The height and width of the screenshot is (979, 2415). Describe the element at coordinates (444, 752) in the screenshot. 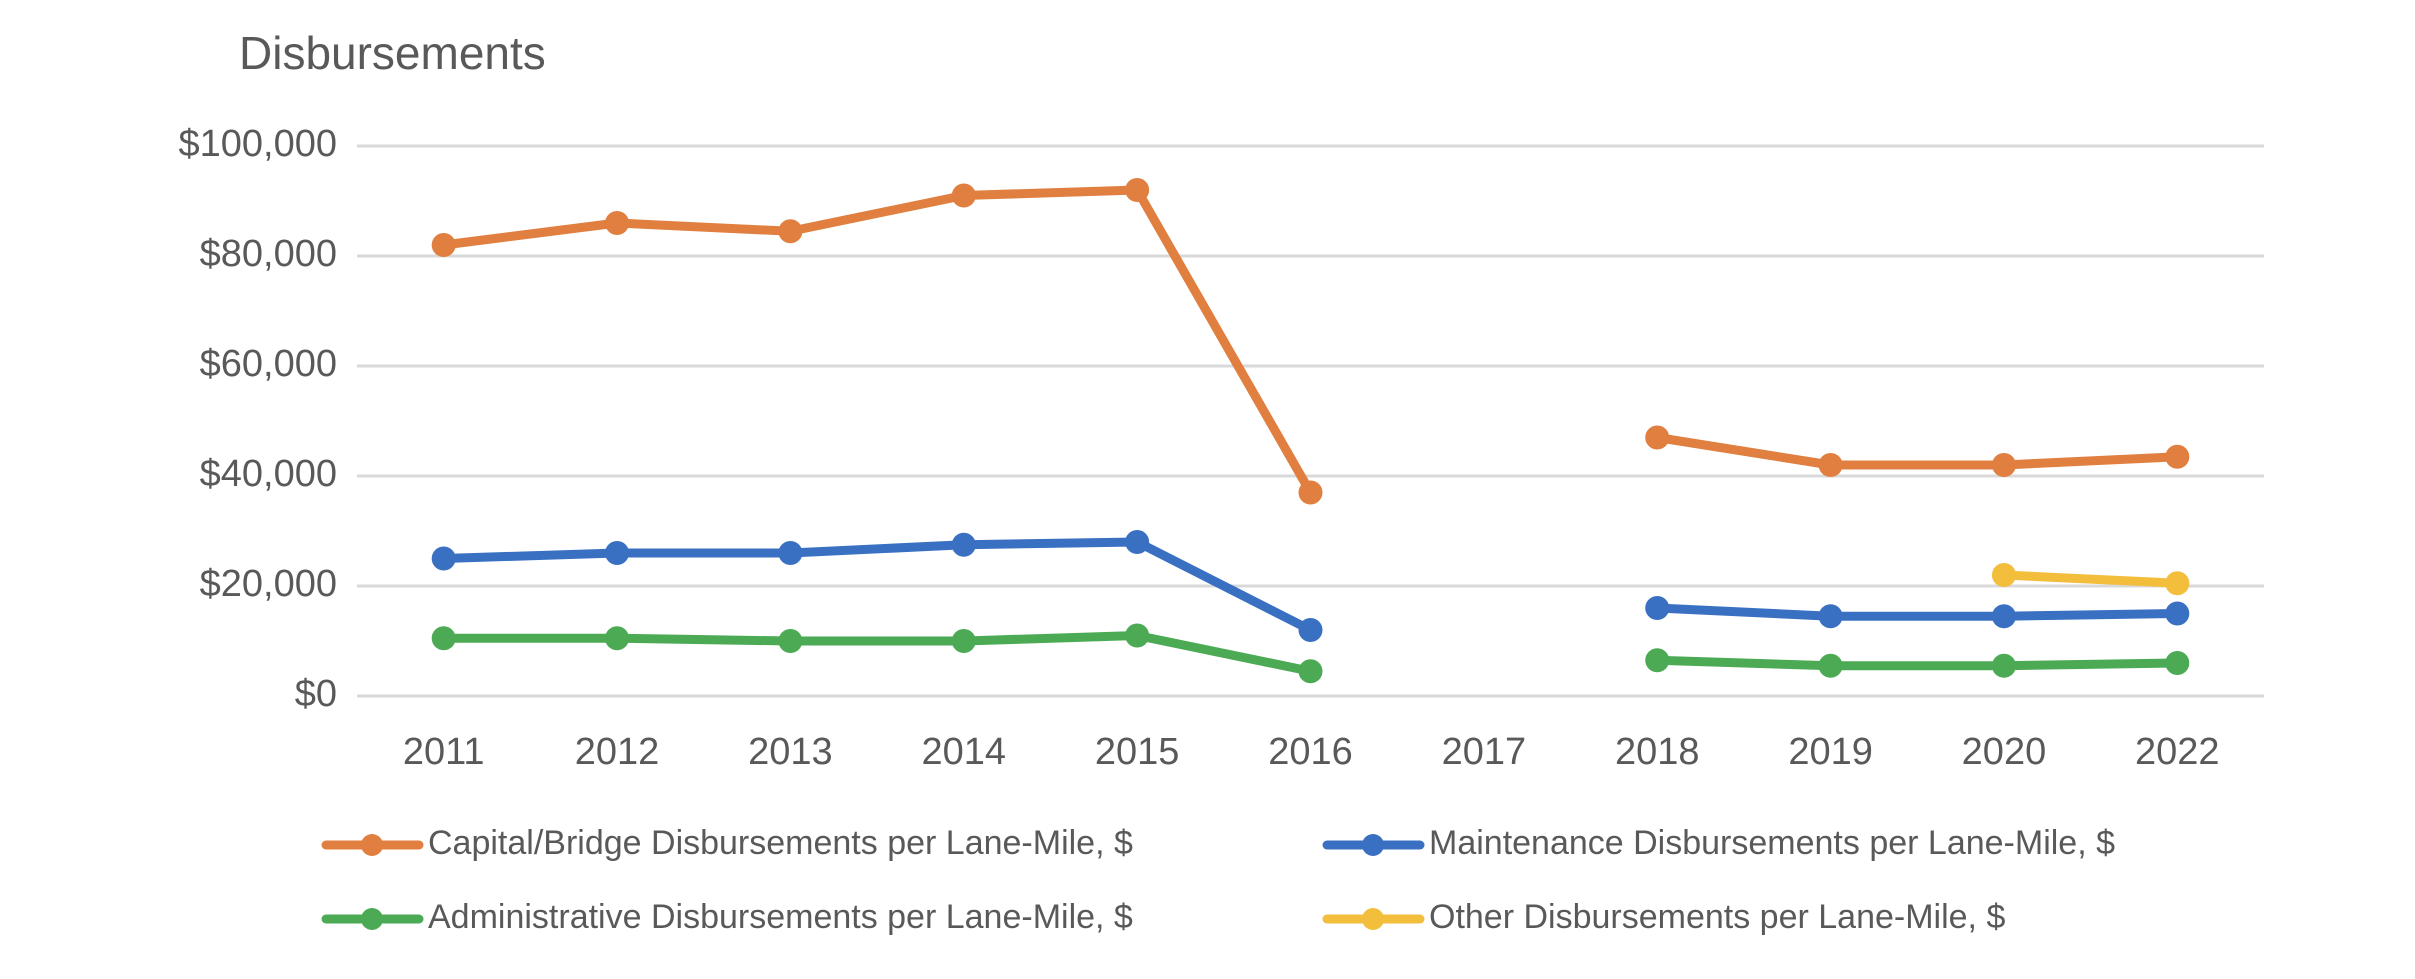

I see `x-tick-label: 2011` at that location.